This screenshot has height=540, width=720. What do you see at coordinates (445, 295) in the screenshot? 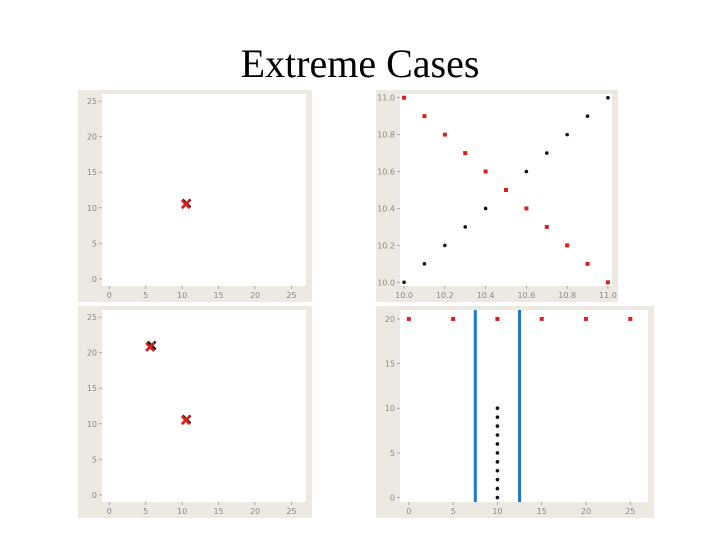
I see `x-tick-label: 10.2` at bounding box center [445, 295].